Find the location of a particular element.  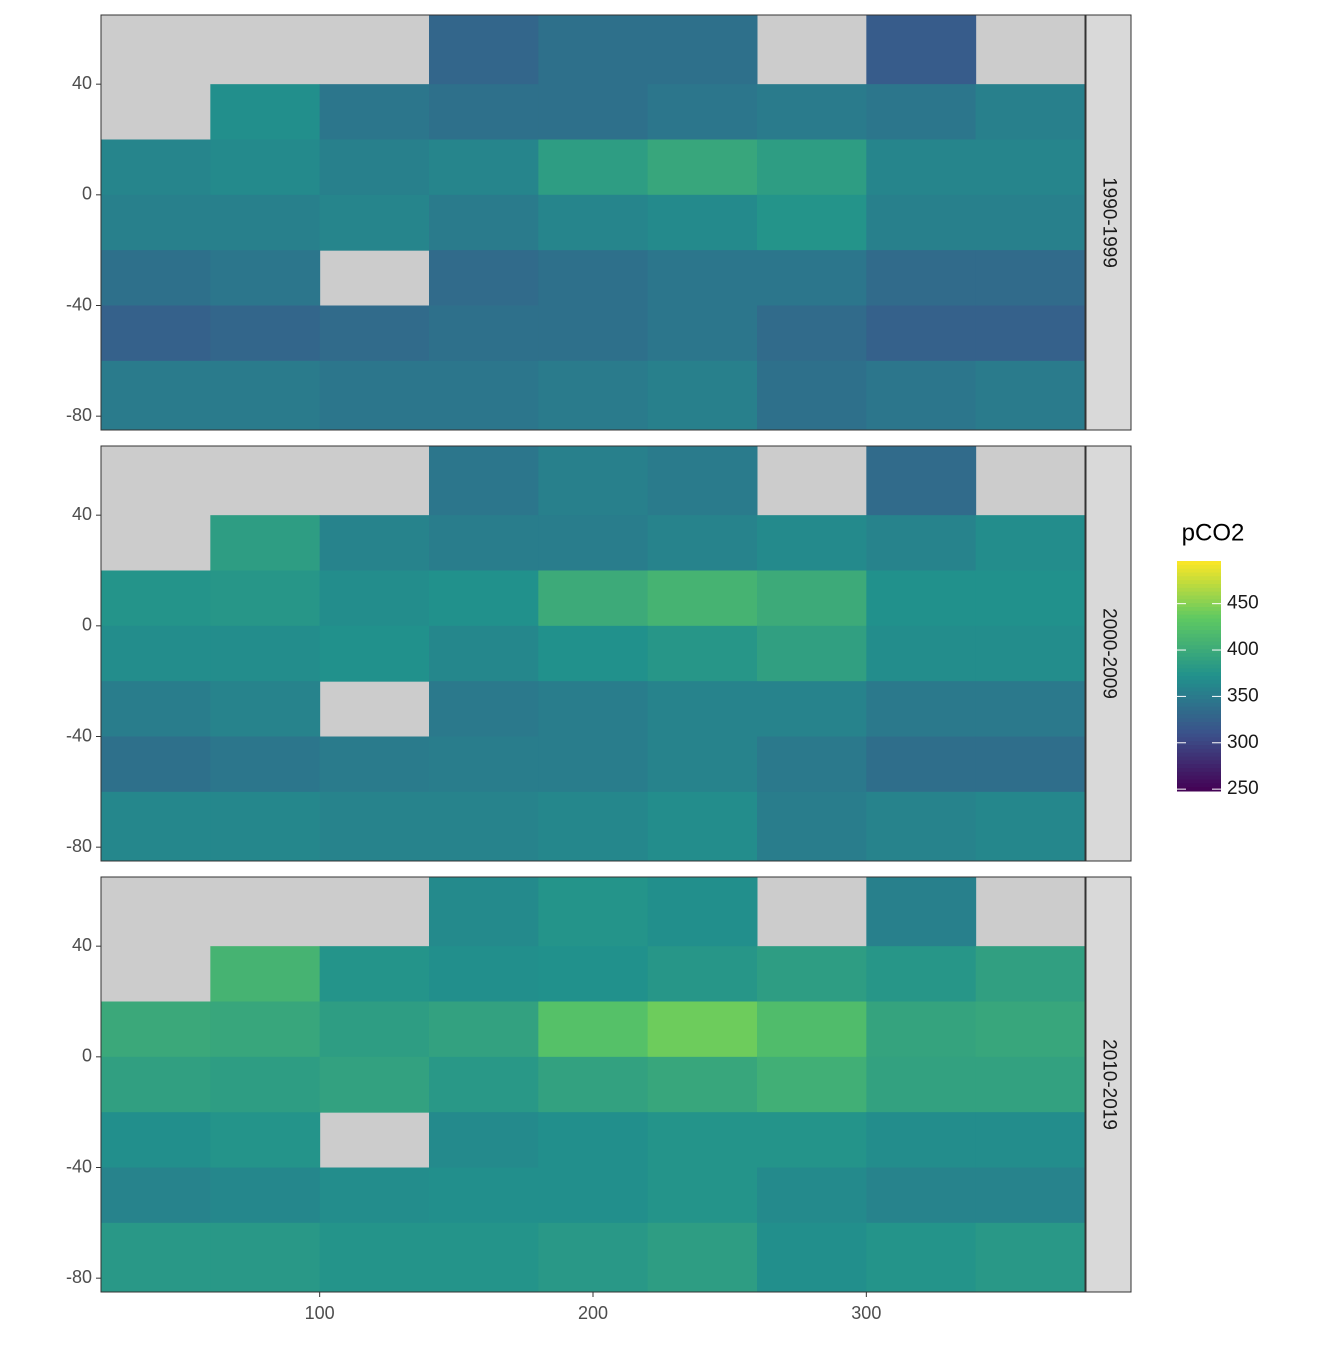

legend-title: pCO2 is located at coordinates (1213, 532).